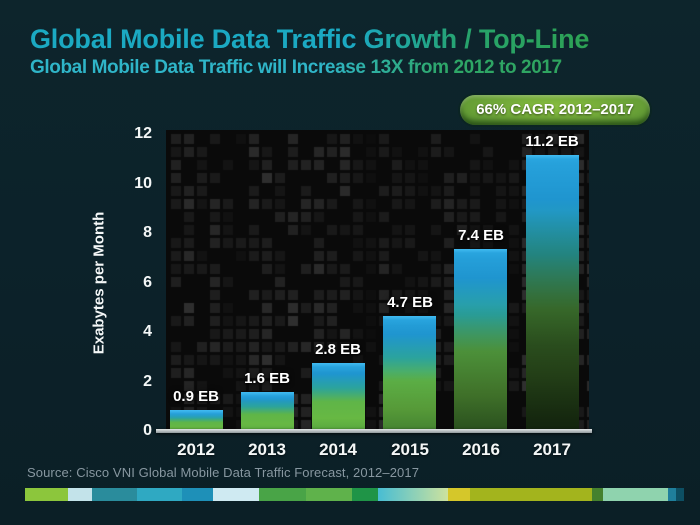 The width and height of the screenshot is (700, 525). What do you see at coordinates (147, 232) in the screenshot?
I see `y-tick-8: 8` at bounding box center [147, 232].